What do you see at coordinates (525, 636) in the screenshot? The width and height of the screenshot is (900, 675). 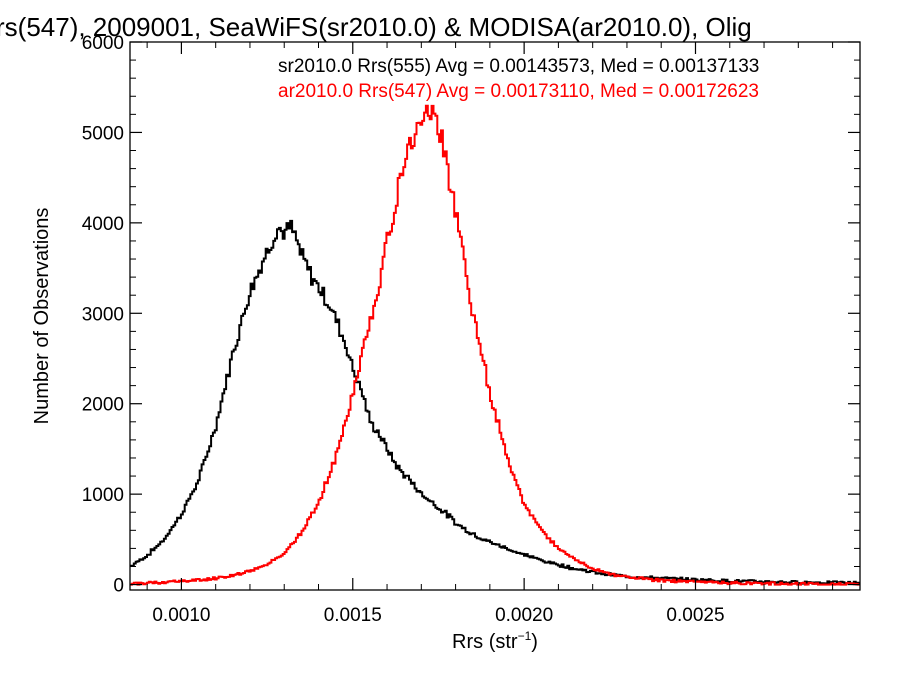 I see `x-axis-label-superscript: −1` at bounding box center [525, 636].